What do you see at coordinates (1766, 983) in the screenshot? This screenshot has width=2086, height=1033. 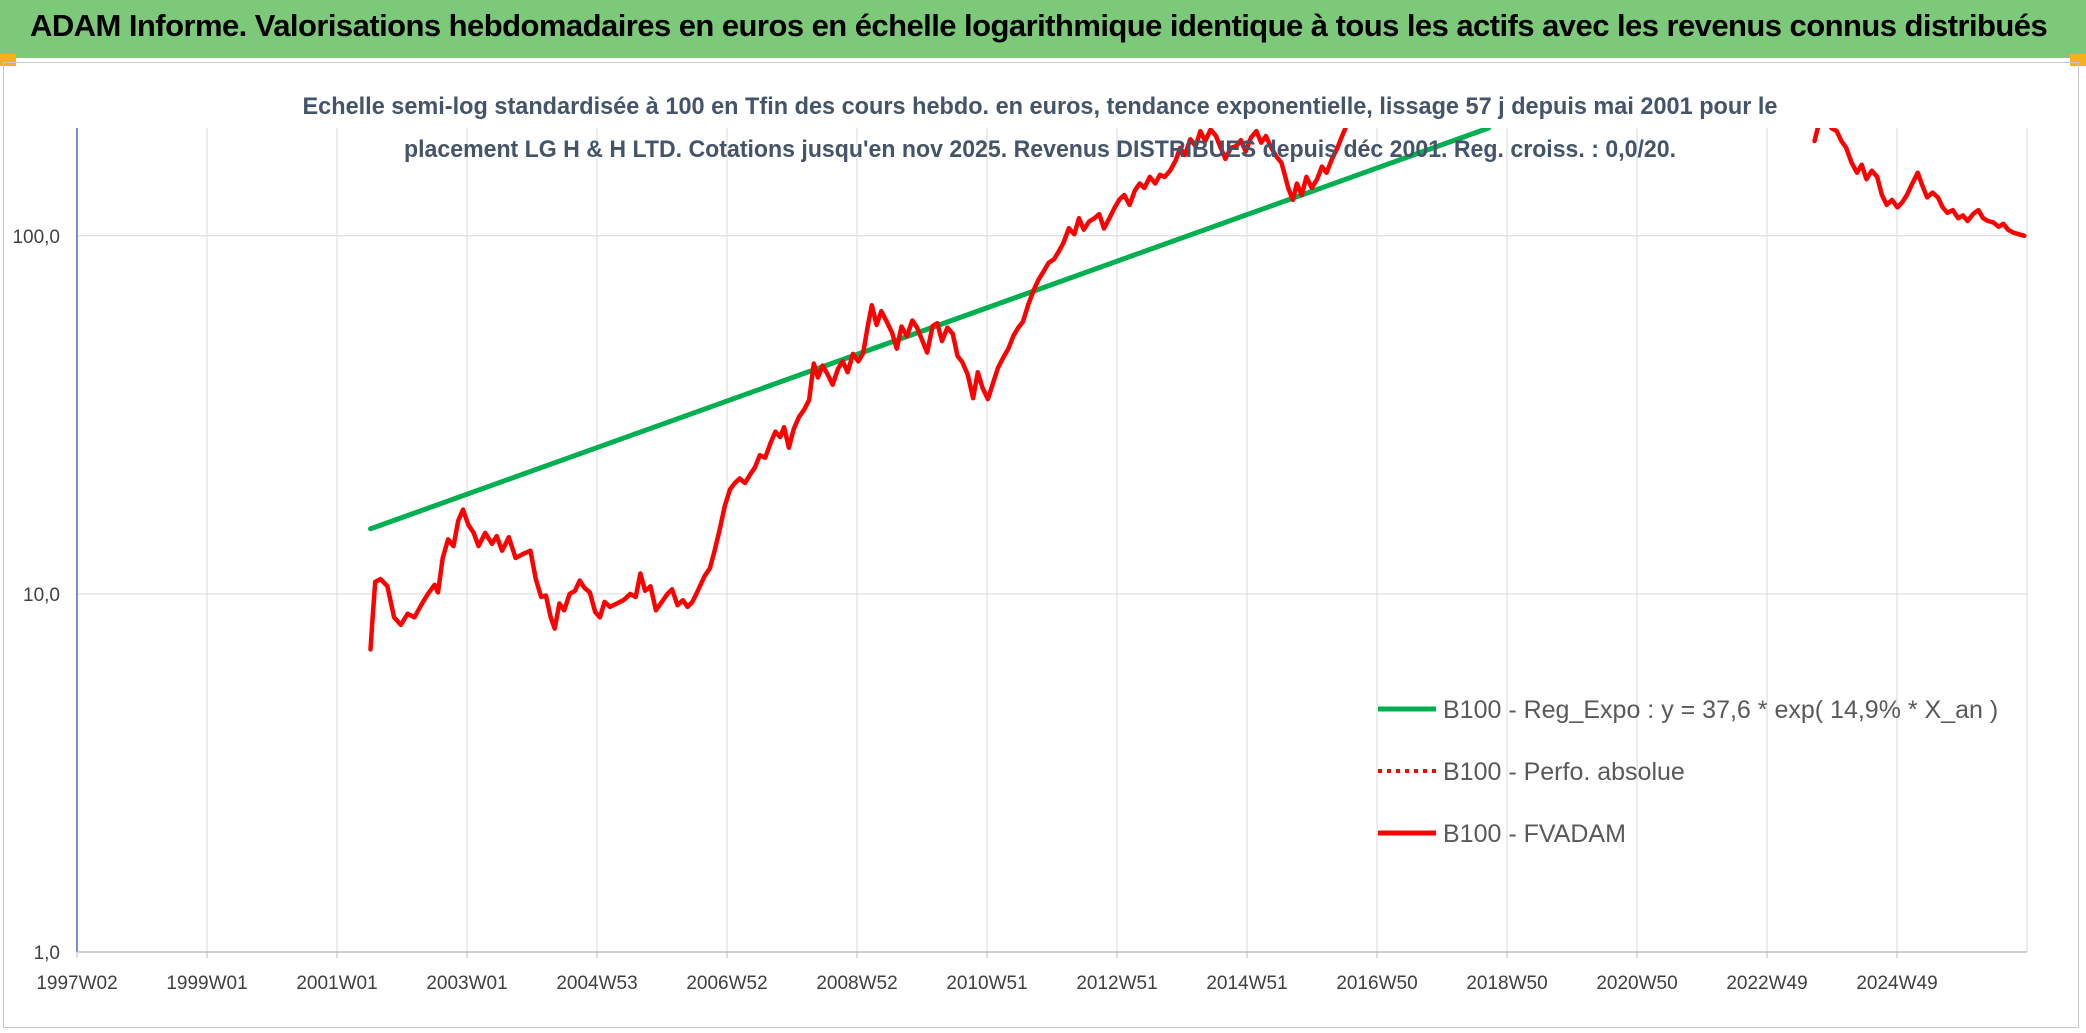 I see `x-tick-label: 2022W49` at bounding box center [1766, 983].